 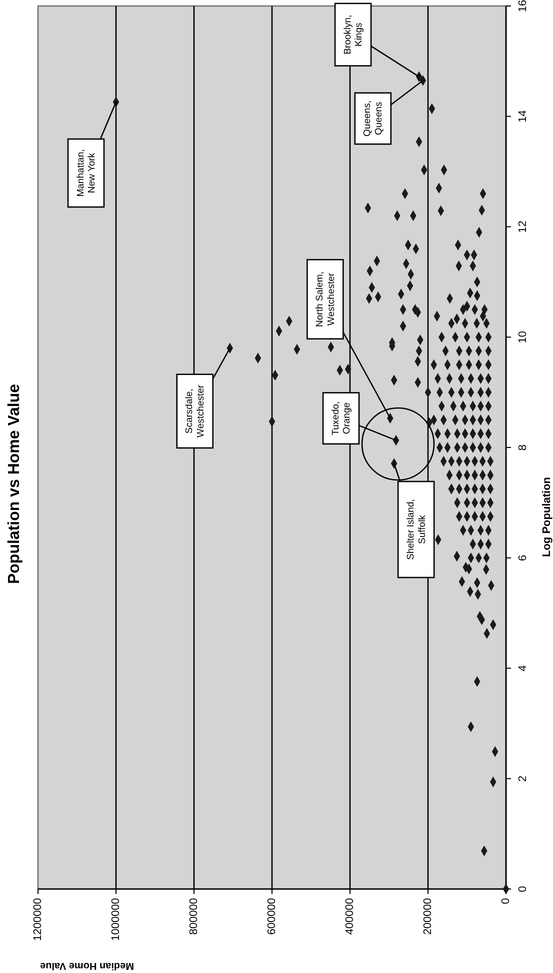 I want to click on y-tick-label: 14, so click(x=523, y=116).